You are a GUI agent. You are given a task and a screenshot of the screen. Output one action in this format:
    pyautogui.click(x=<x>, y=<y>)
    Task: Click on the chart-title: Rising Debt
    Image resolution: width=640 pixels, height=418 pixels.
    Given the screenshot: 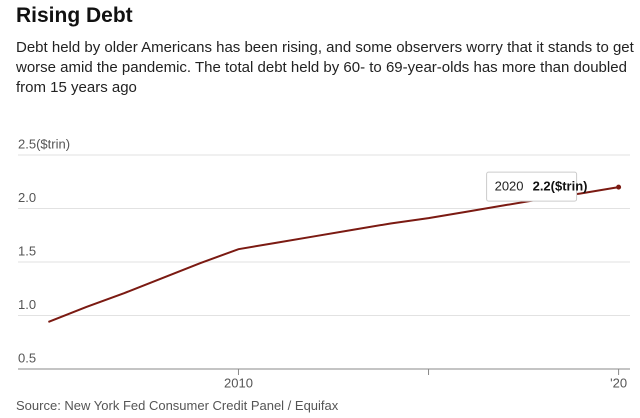 What is the action you would take?
    pyautogui.click(x=74, y=15)
    